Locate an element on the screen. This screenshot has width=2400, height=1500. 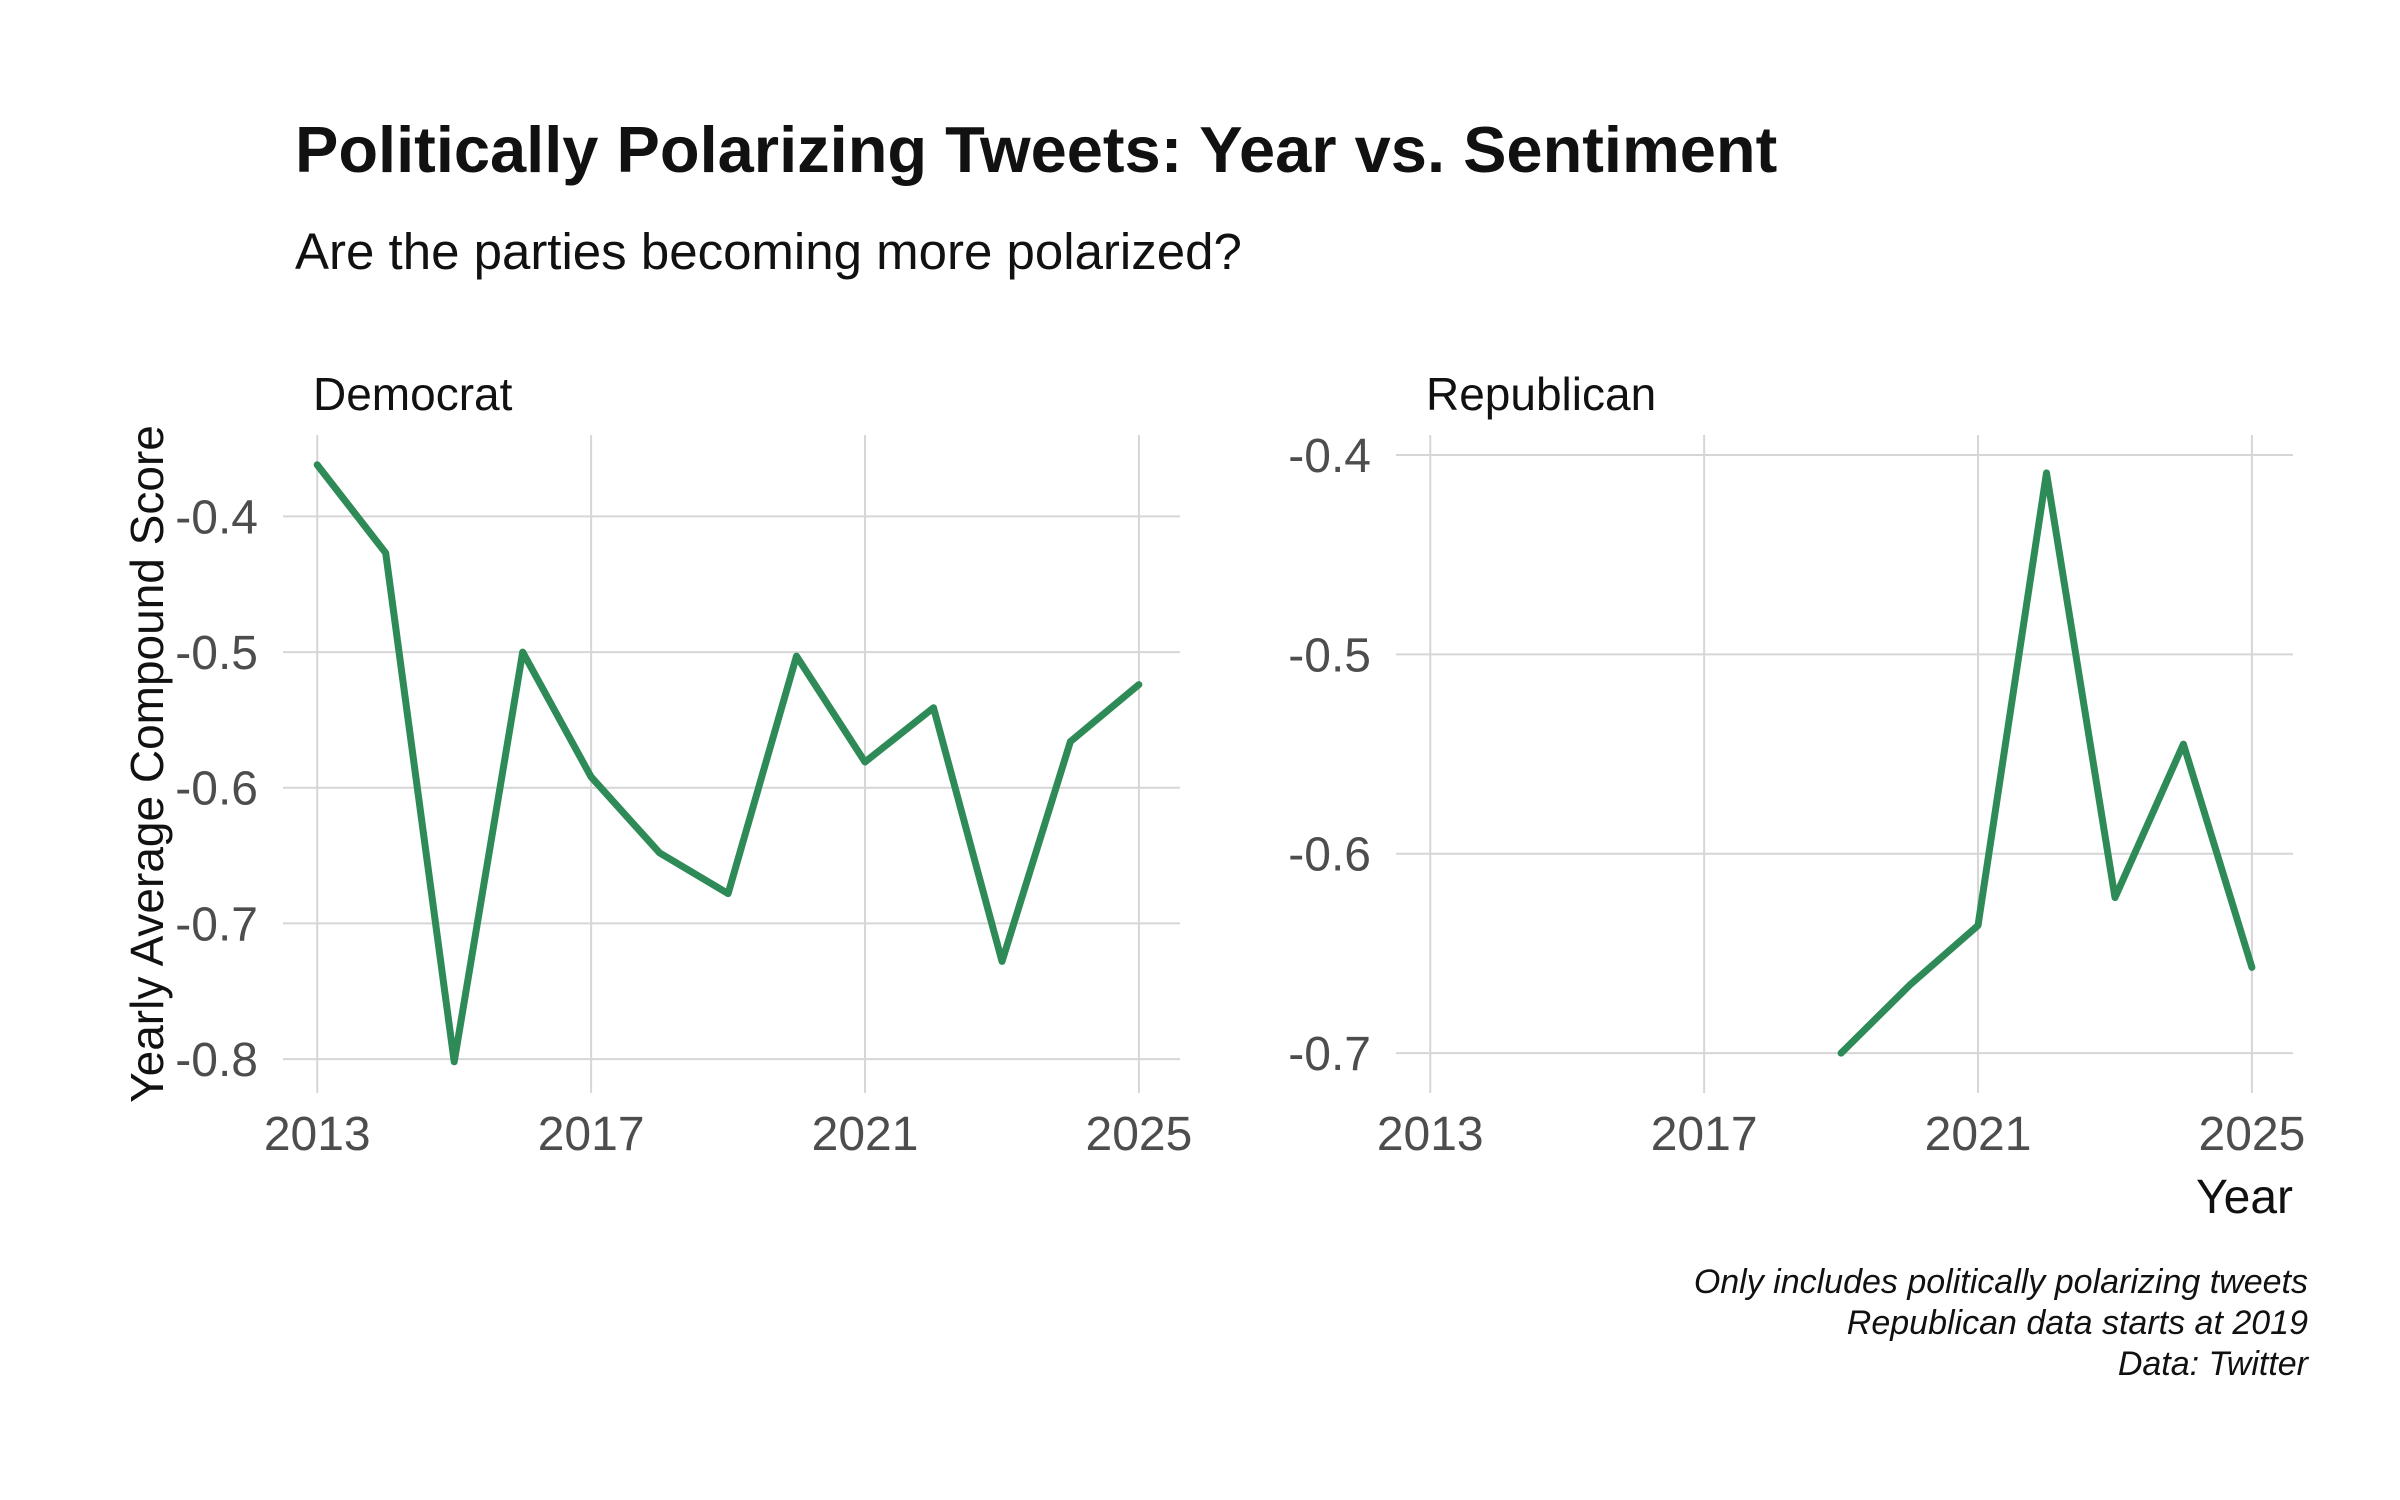
democrat-xtick-label-2025: 2025 is located at coordinates (1139, 1134).